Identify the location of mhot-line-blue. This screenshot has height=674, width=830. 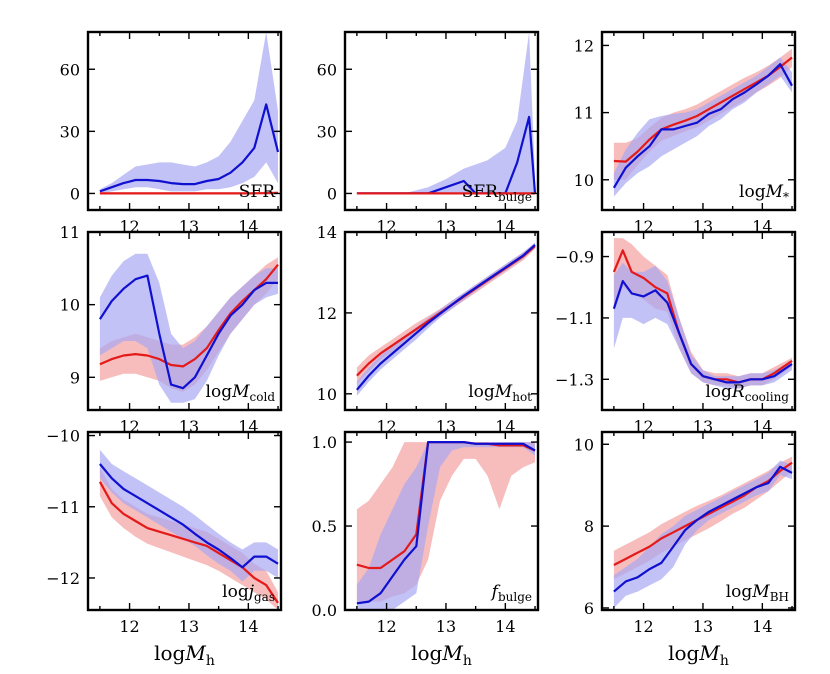
(446, 317).